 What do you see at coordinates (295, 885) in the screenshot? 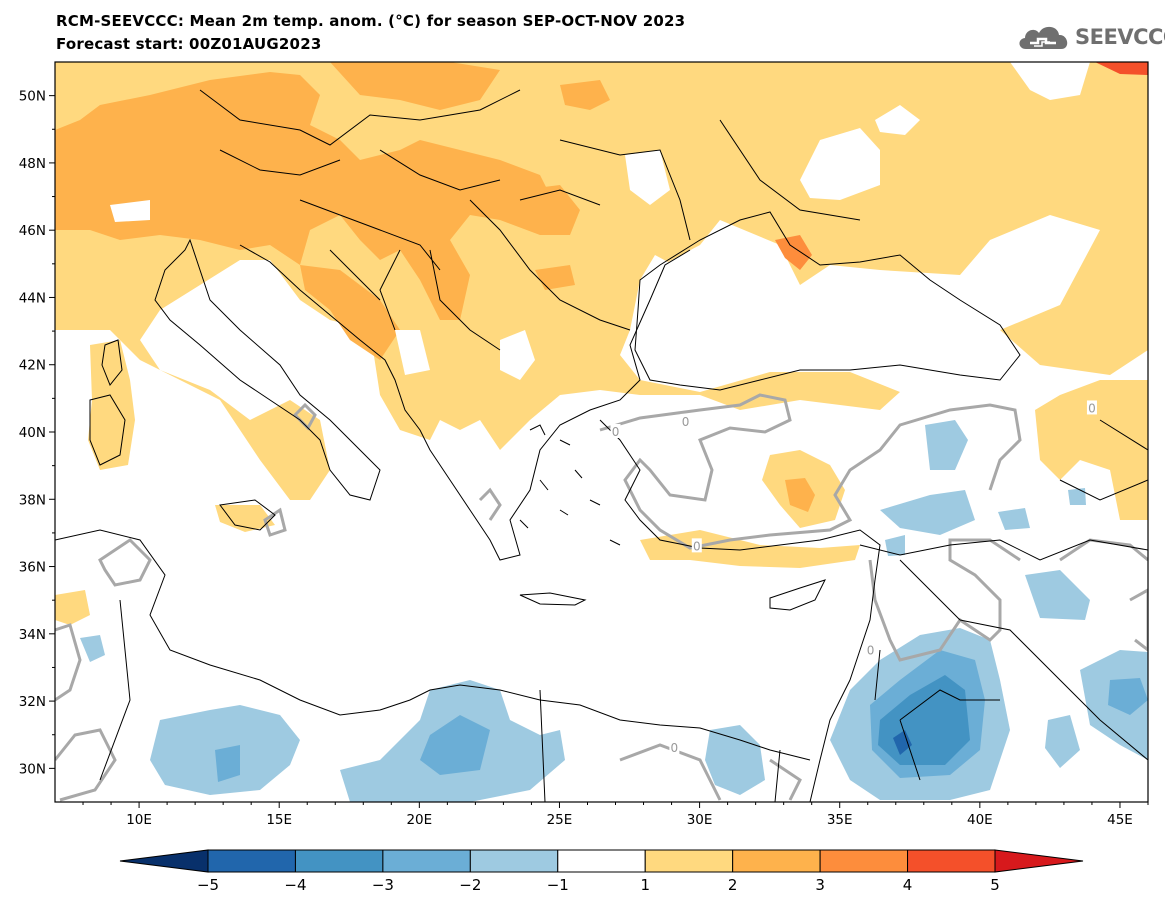
I see `colorbar-label: −4` at bounding box center [295, 885].